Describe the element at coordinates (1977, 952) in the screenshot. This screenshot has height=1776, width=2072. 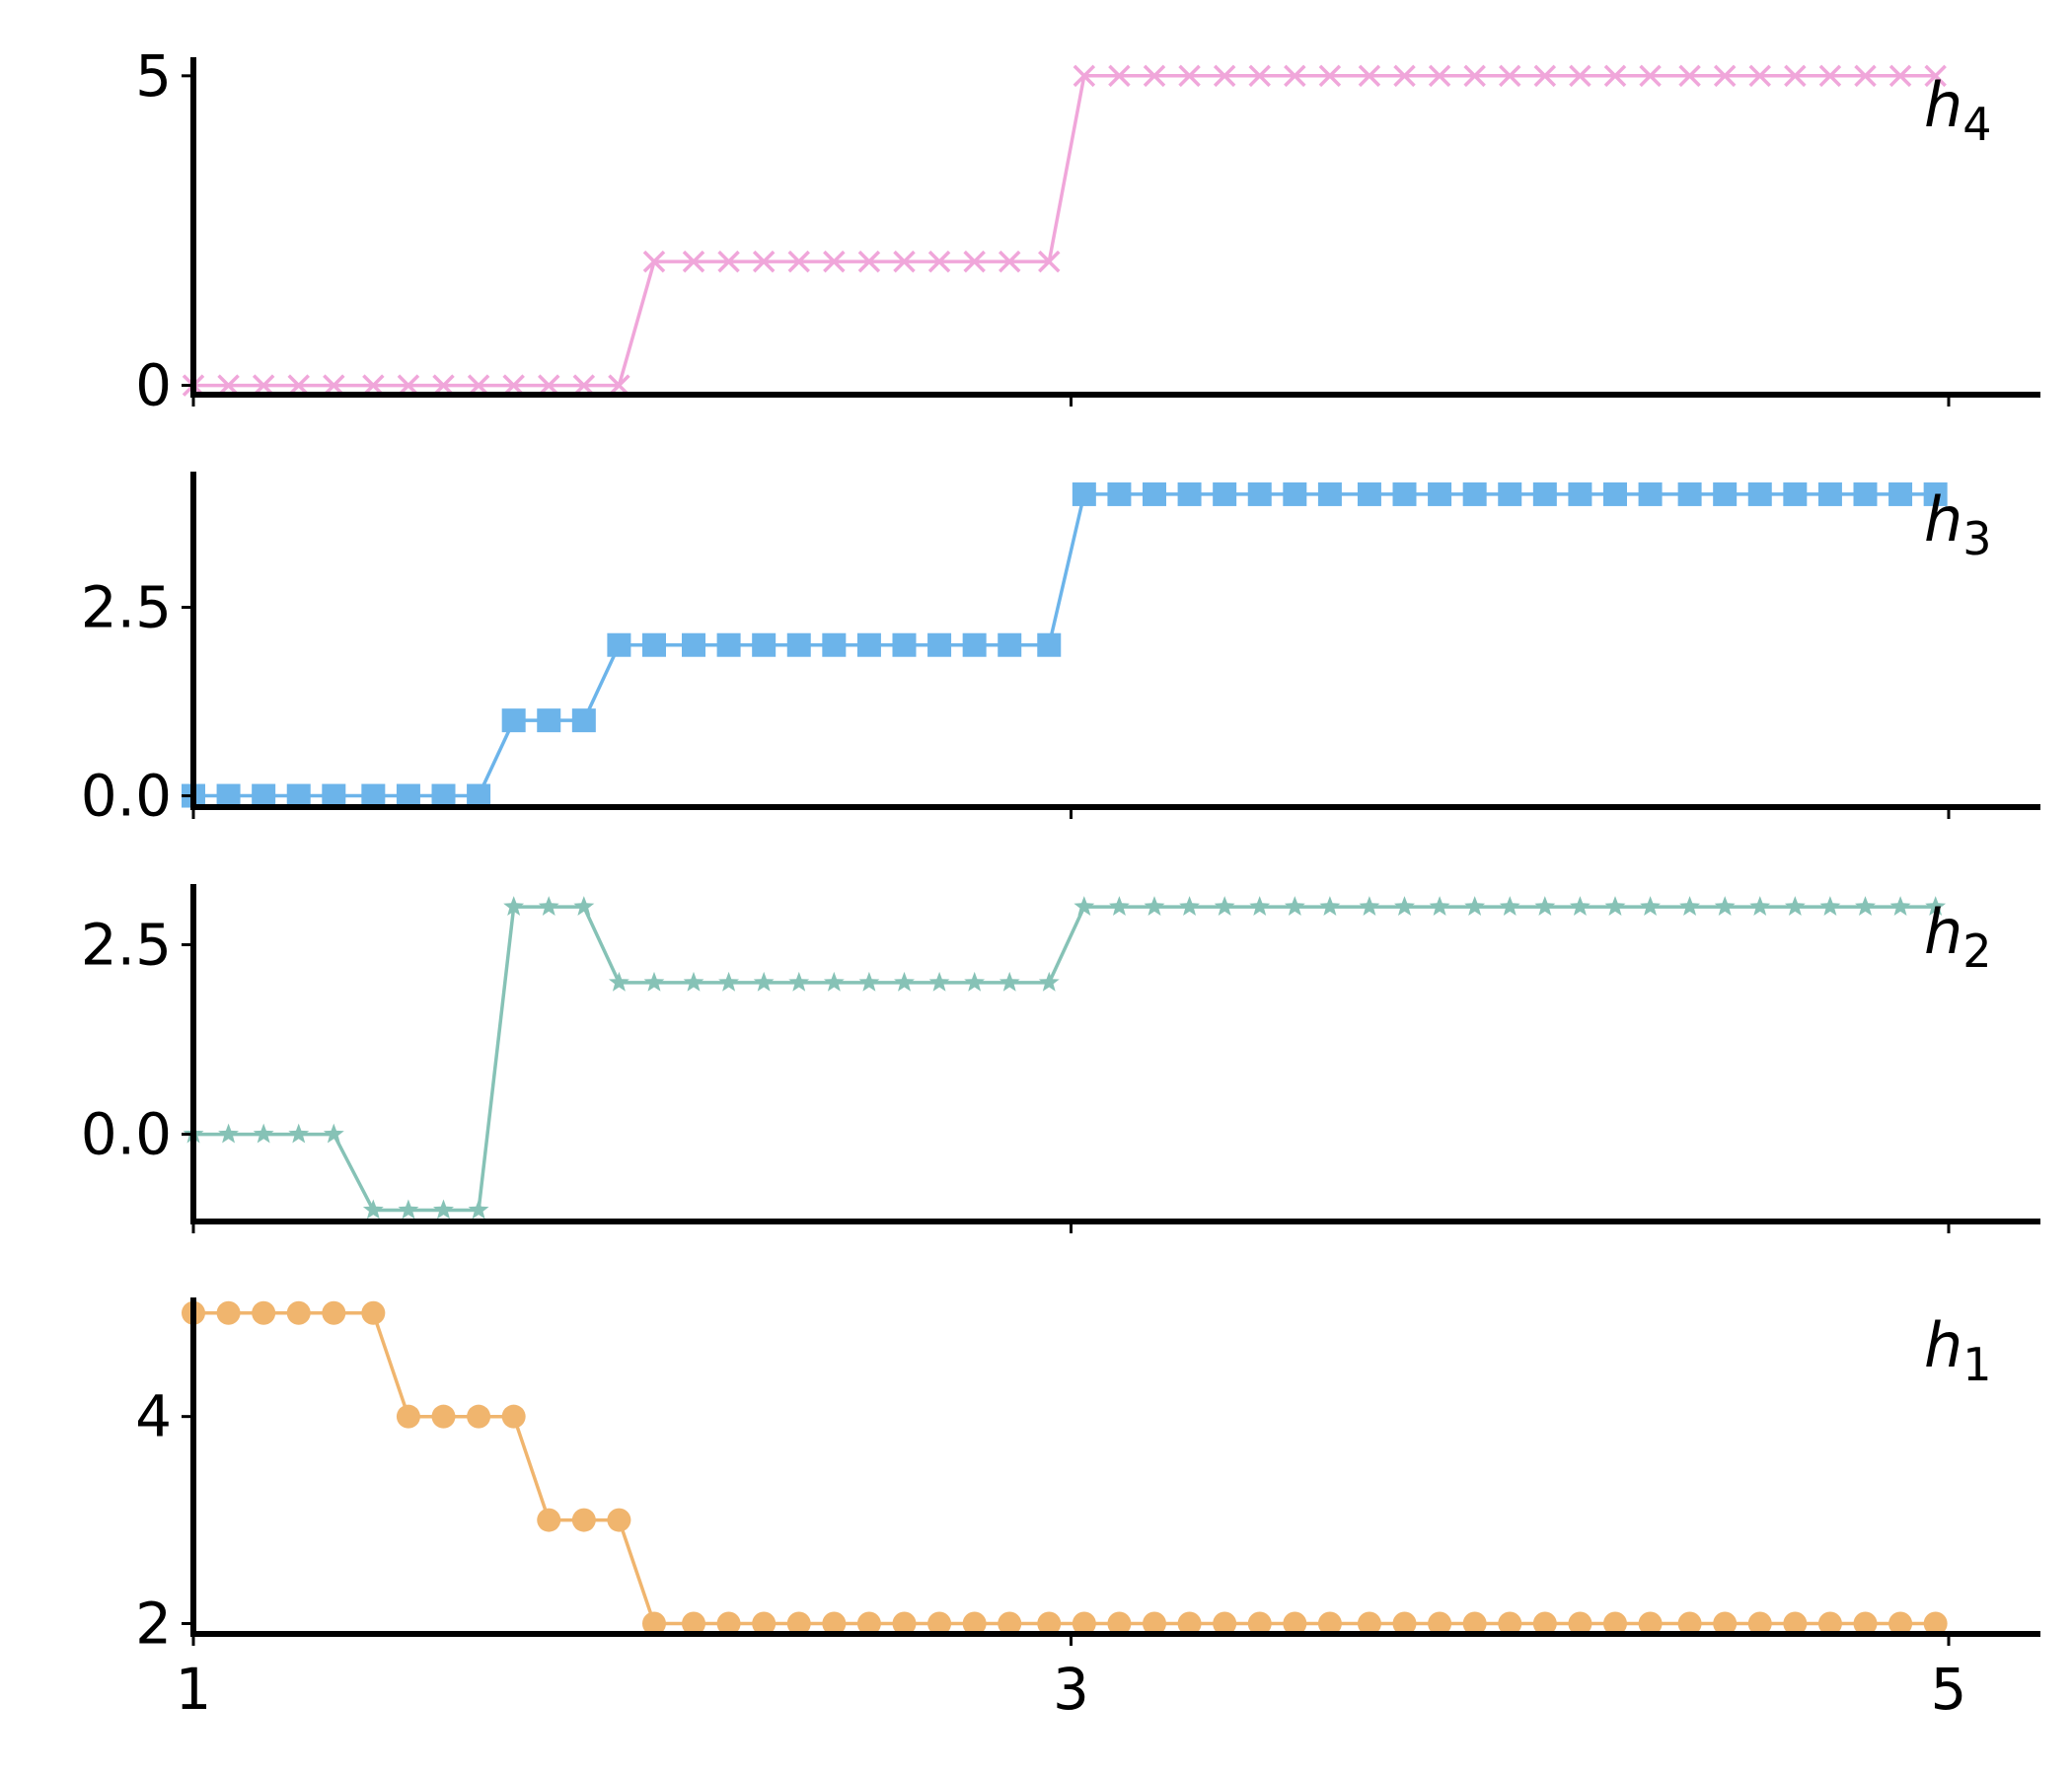
I see `panel-label-subscript: 2` at that location.